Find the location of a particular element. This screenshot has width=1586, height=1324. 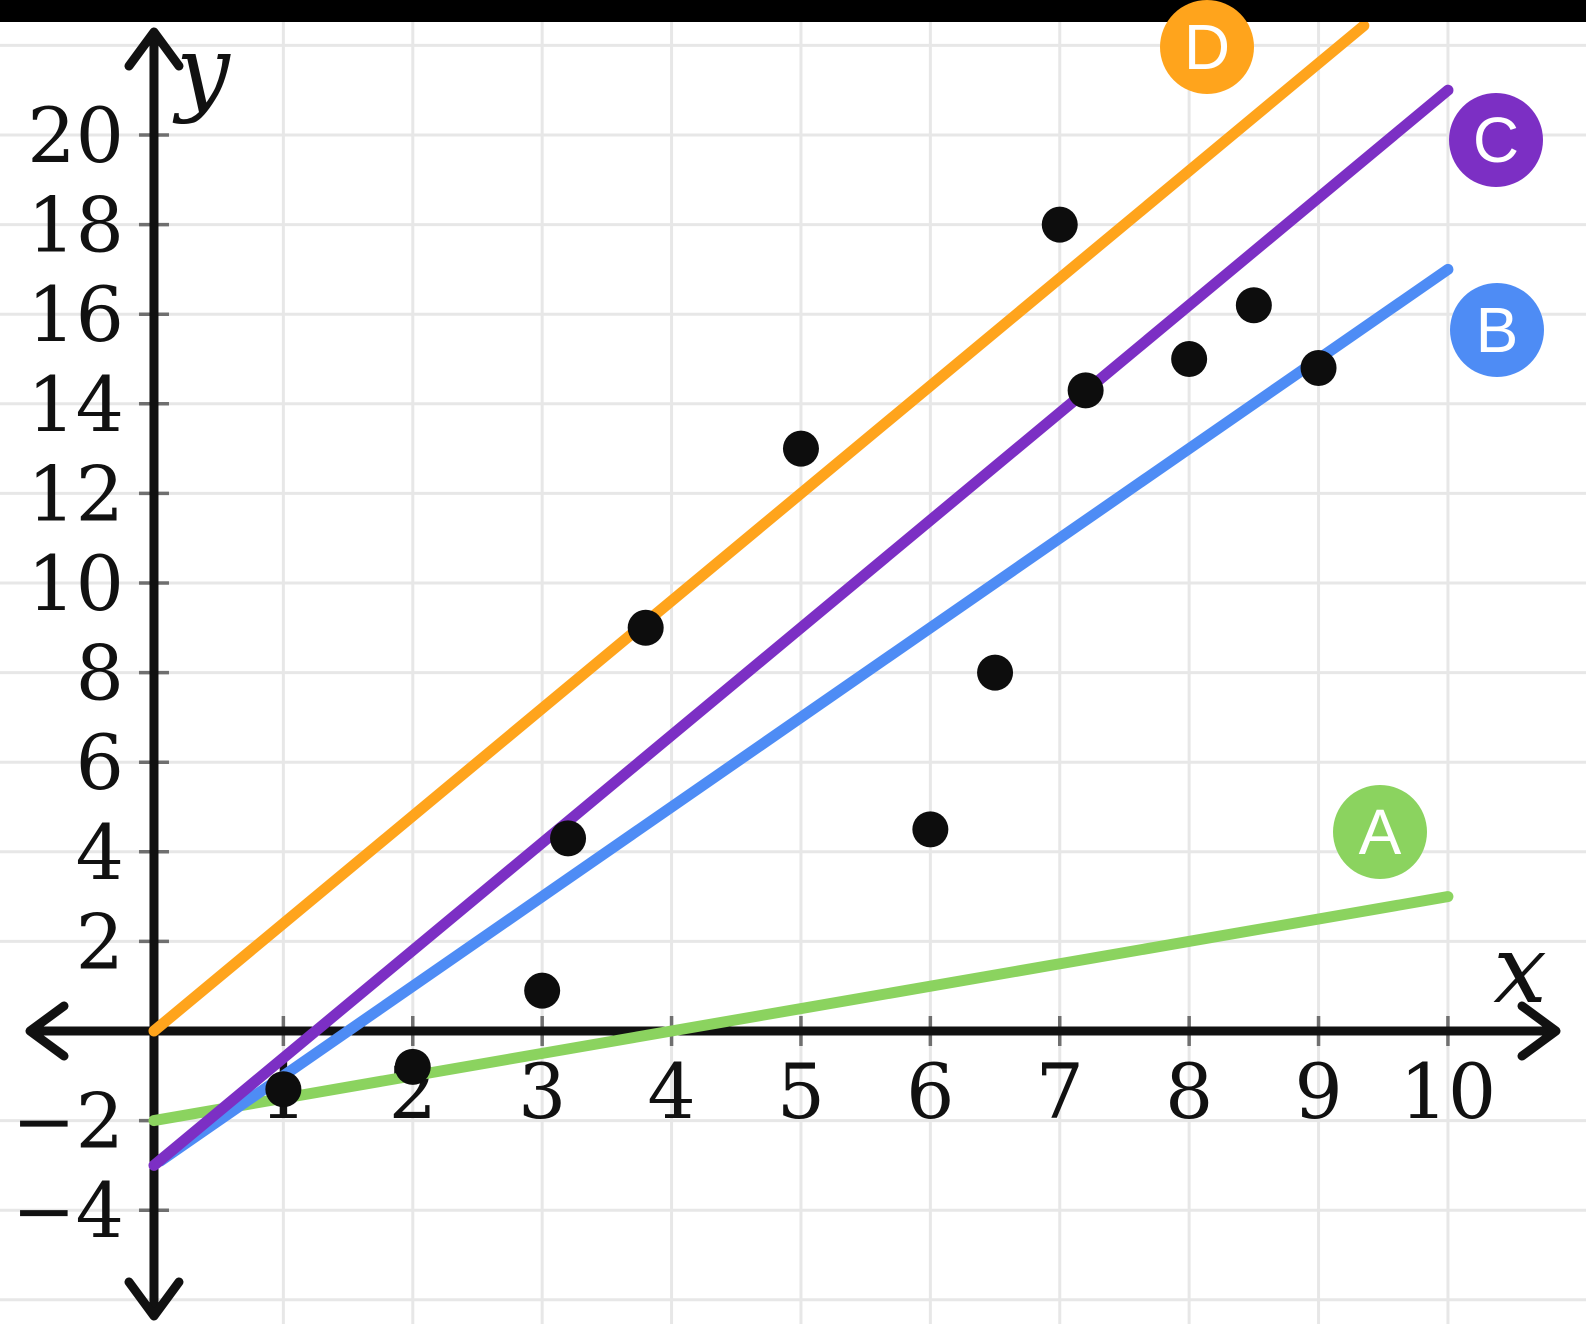

badge-A: A is located at coordinates (1380, 832).